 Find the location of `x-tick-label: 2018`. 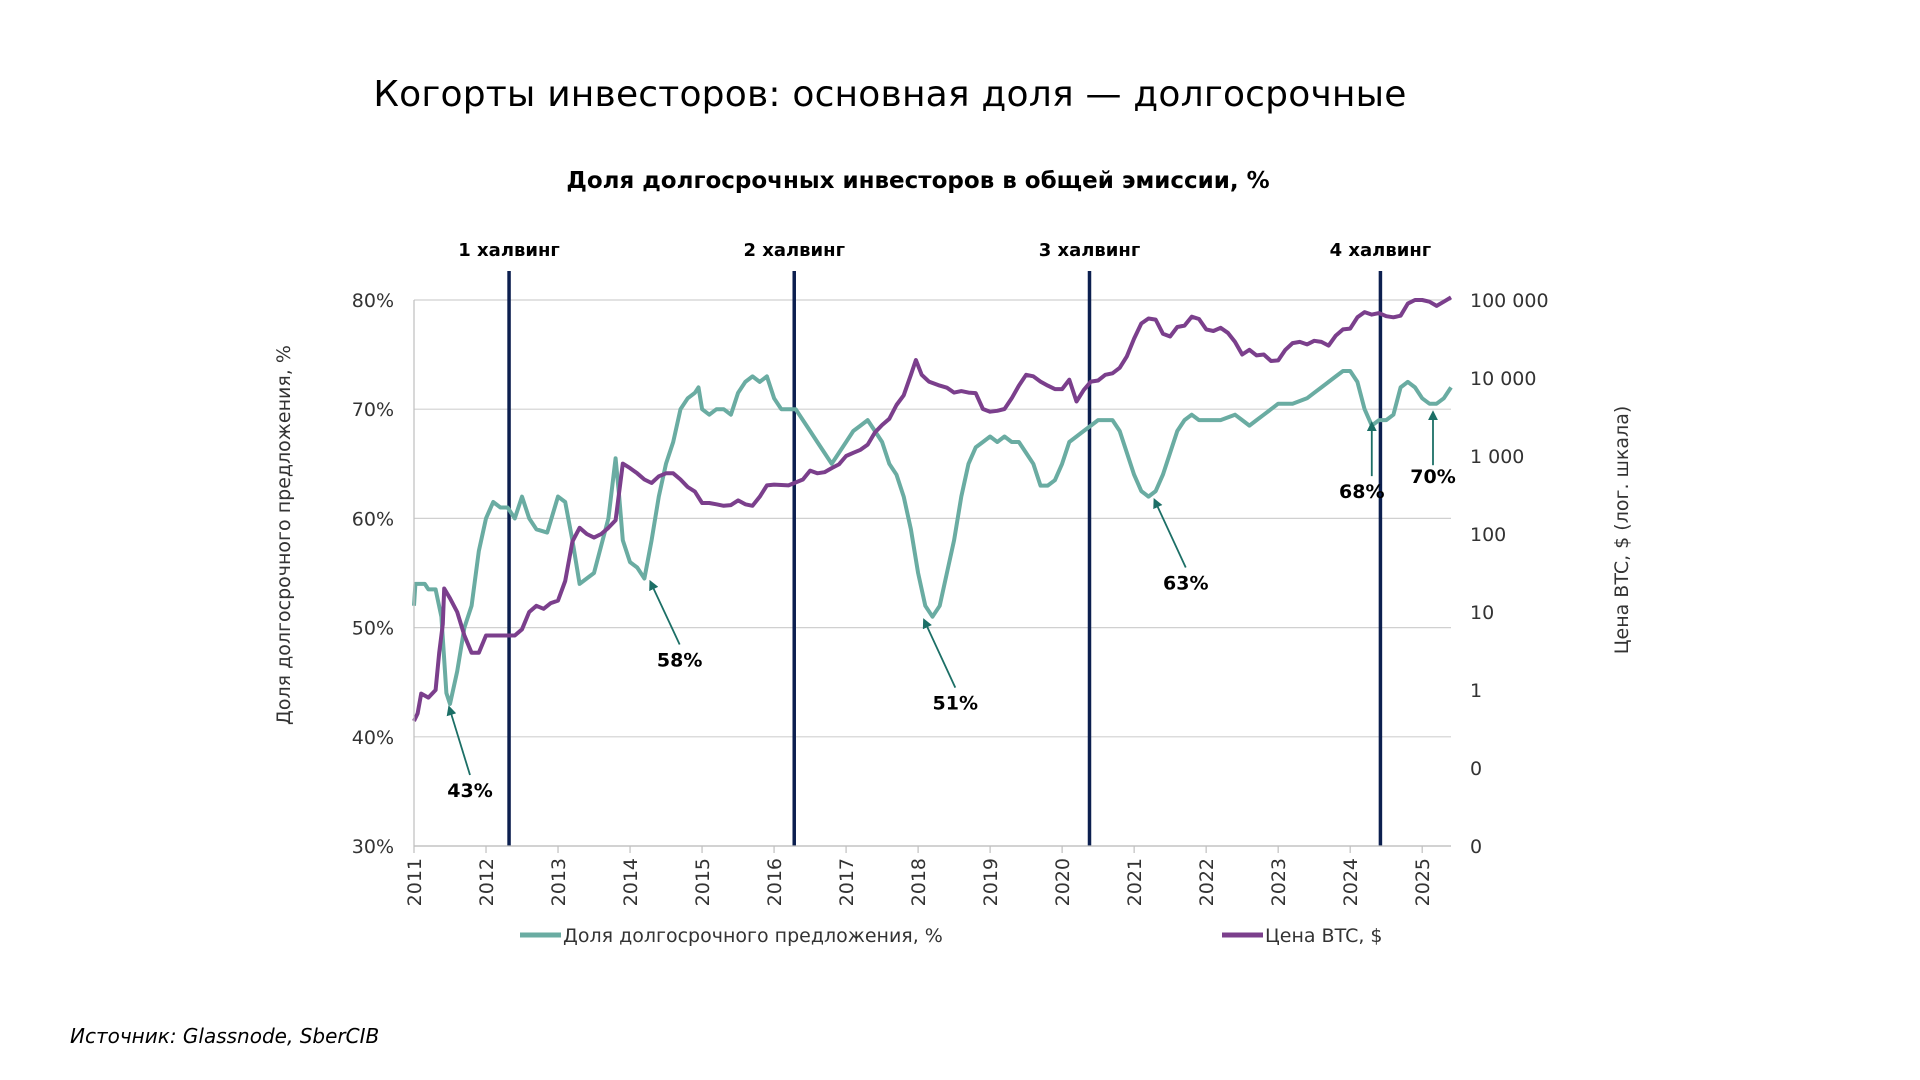

x-tick-label: 2018 is located at coordinates (919, 882).